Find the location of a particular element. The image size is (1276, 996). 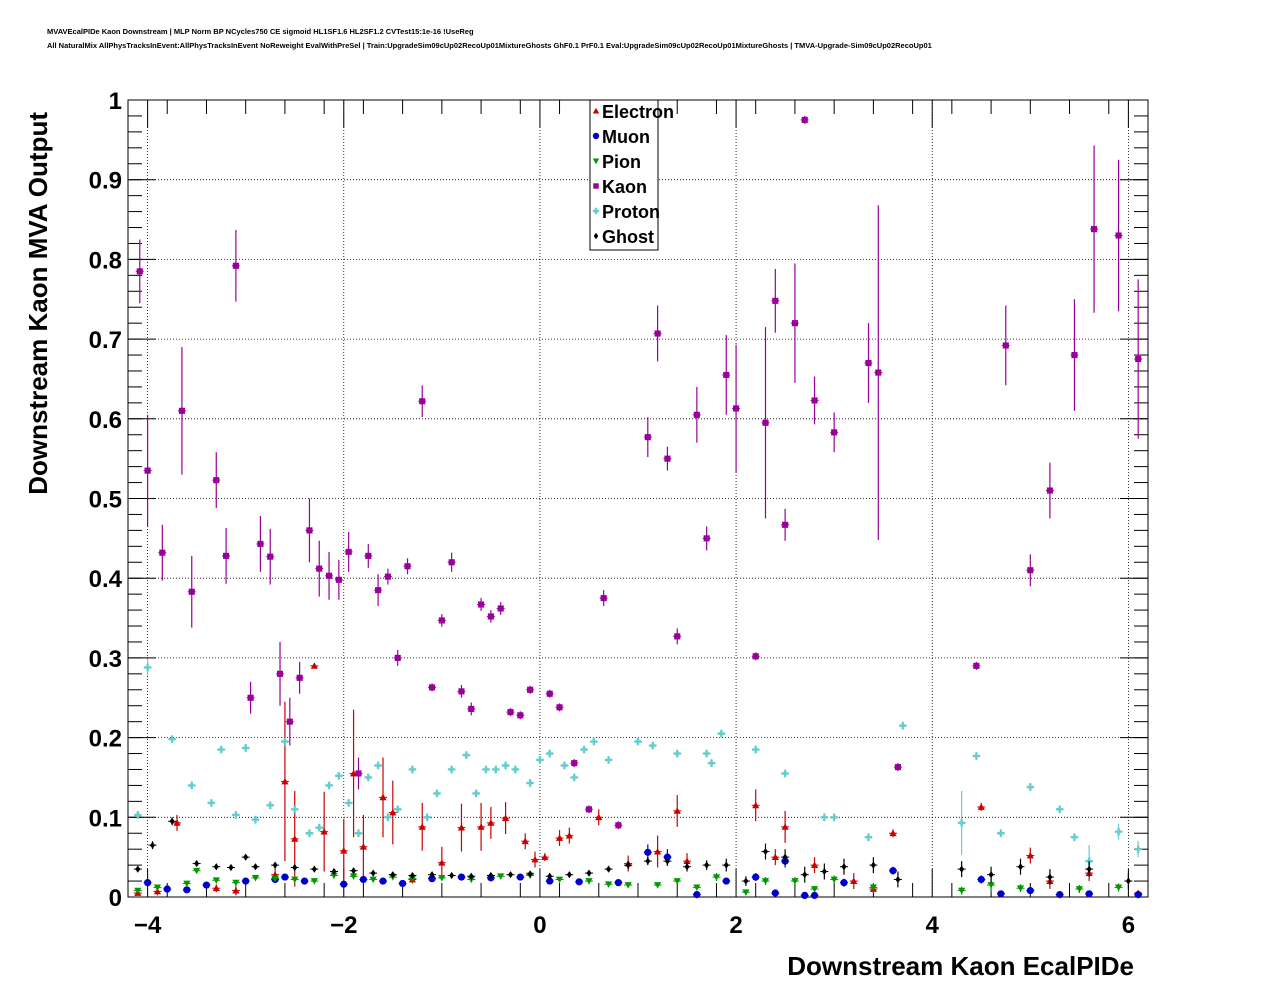

series-ghost is located at coordinates (633, 853).